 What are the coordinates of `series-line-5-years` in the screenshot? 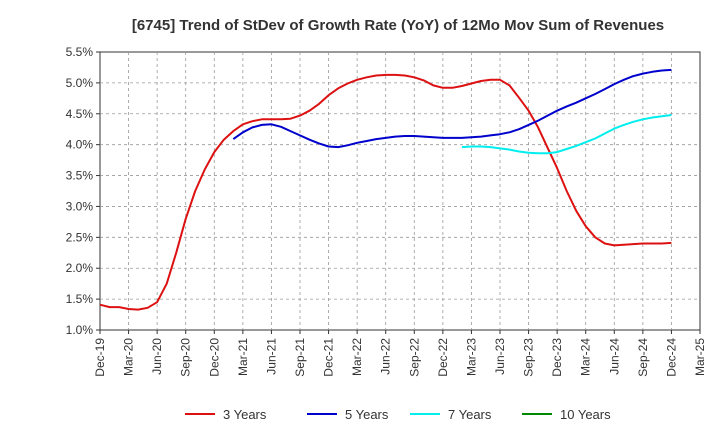 It's located at (452, 108).